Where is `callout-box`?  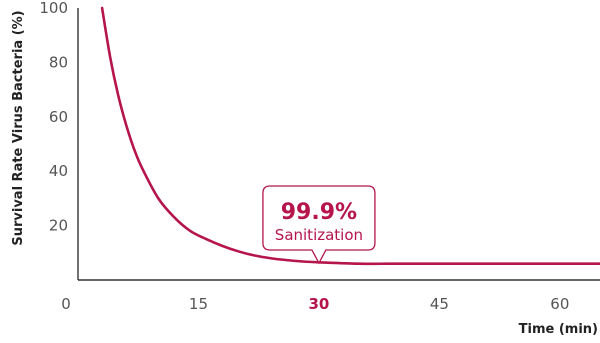
callout-box is located at coordinates (319, 225).